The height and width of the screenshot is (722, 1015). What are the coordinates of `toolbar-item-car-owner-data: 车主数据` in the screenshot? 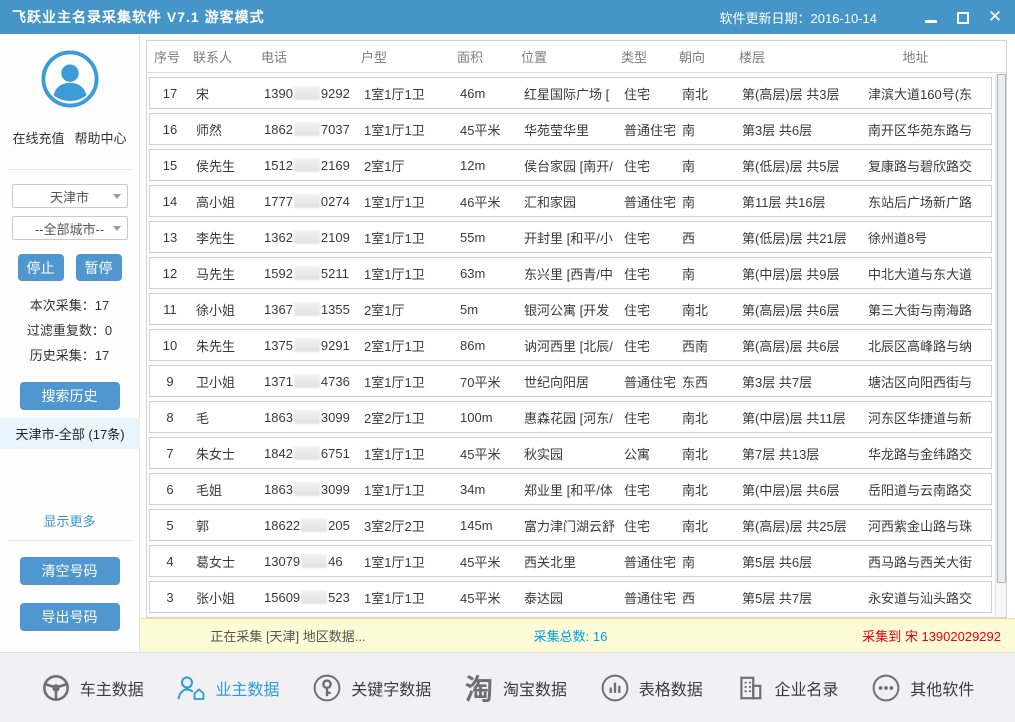 It's located at (92, 688).